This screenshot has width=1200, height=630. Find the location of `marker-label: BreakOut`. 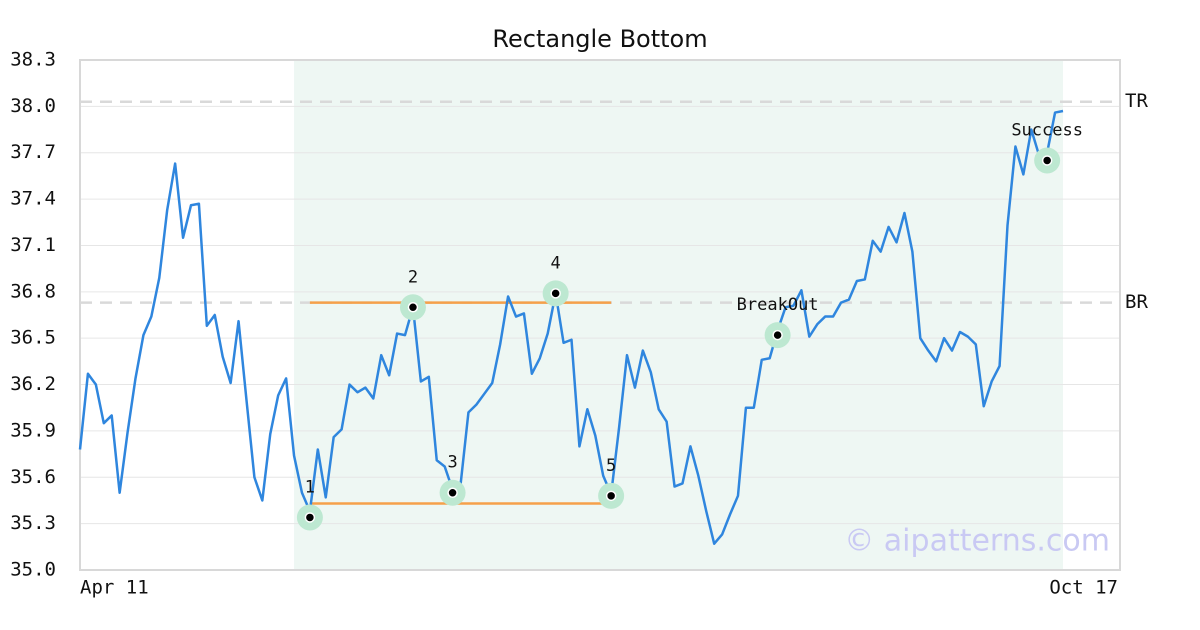

marker-label: BreakOut is located at coordinates (778, 305).